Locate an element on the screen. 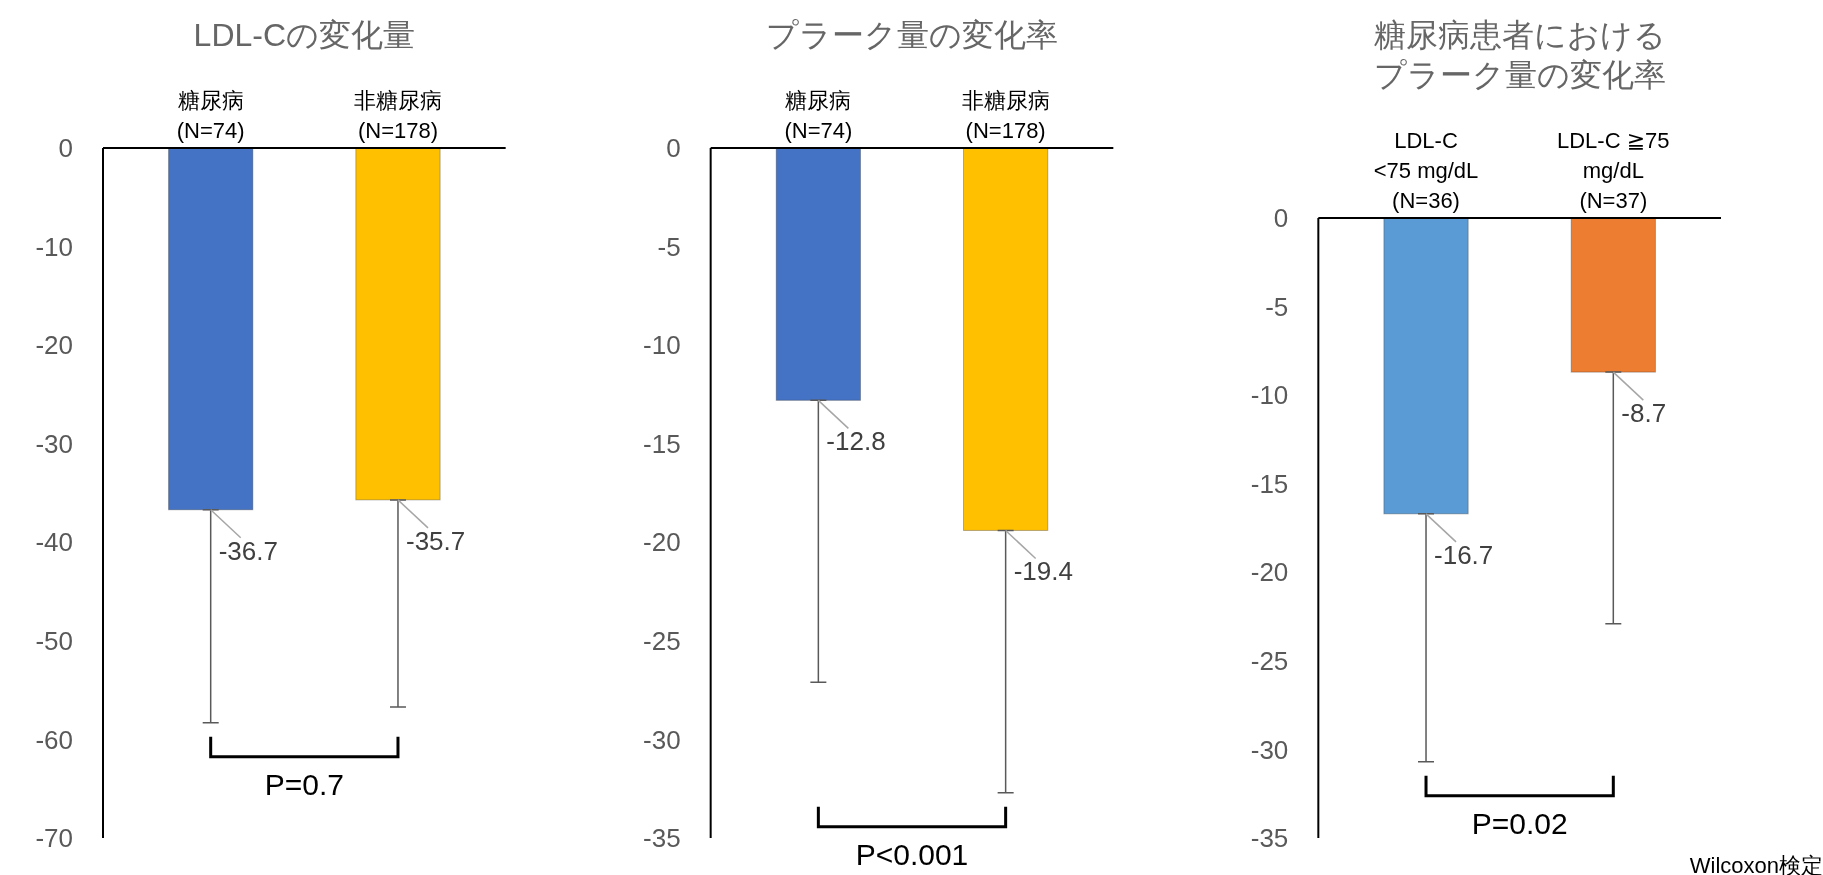 The image size is (1823, 875). annotation: P=0.02 is located at coordinates (1519, 823).